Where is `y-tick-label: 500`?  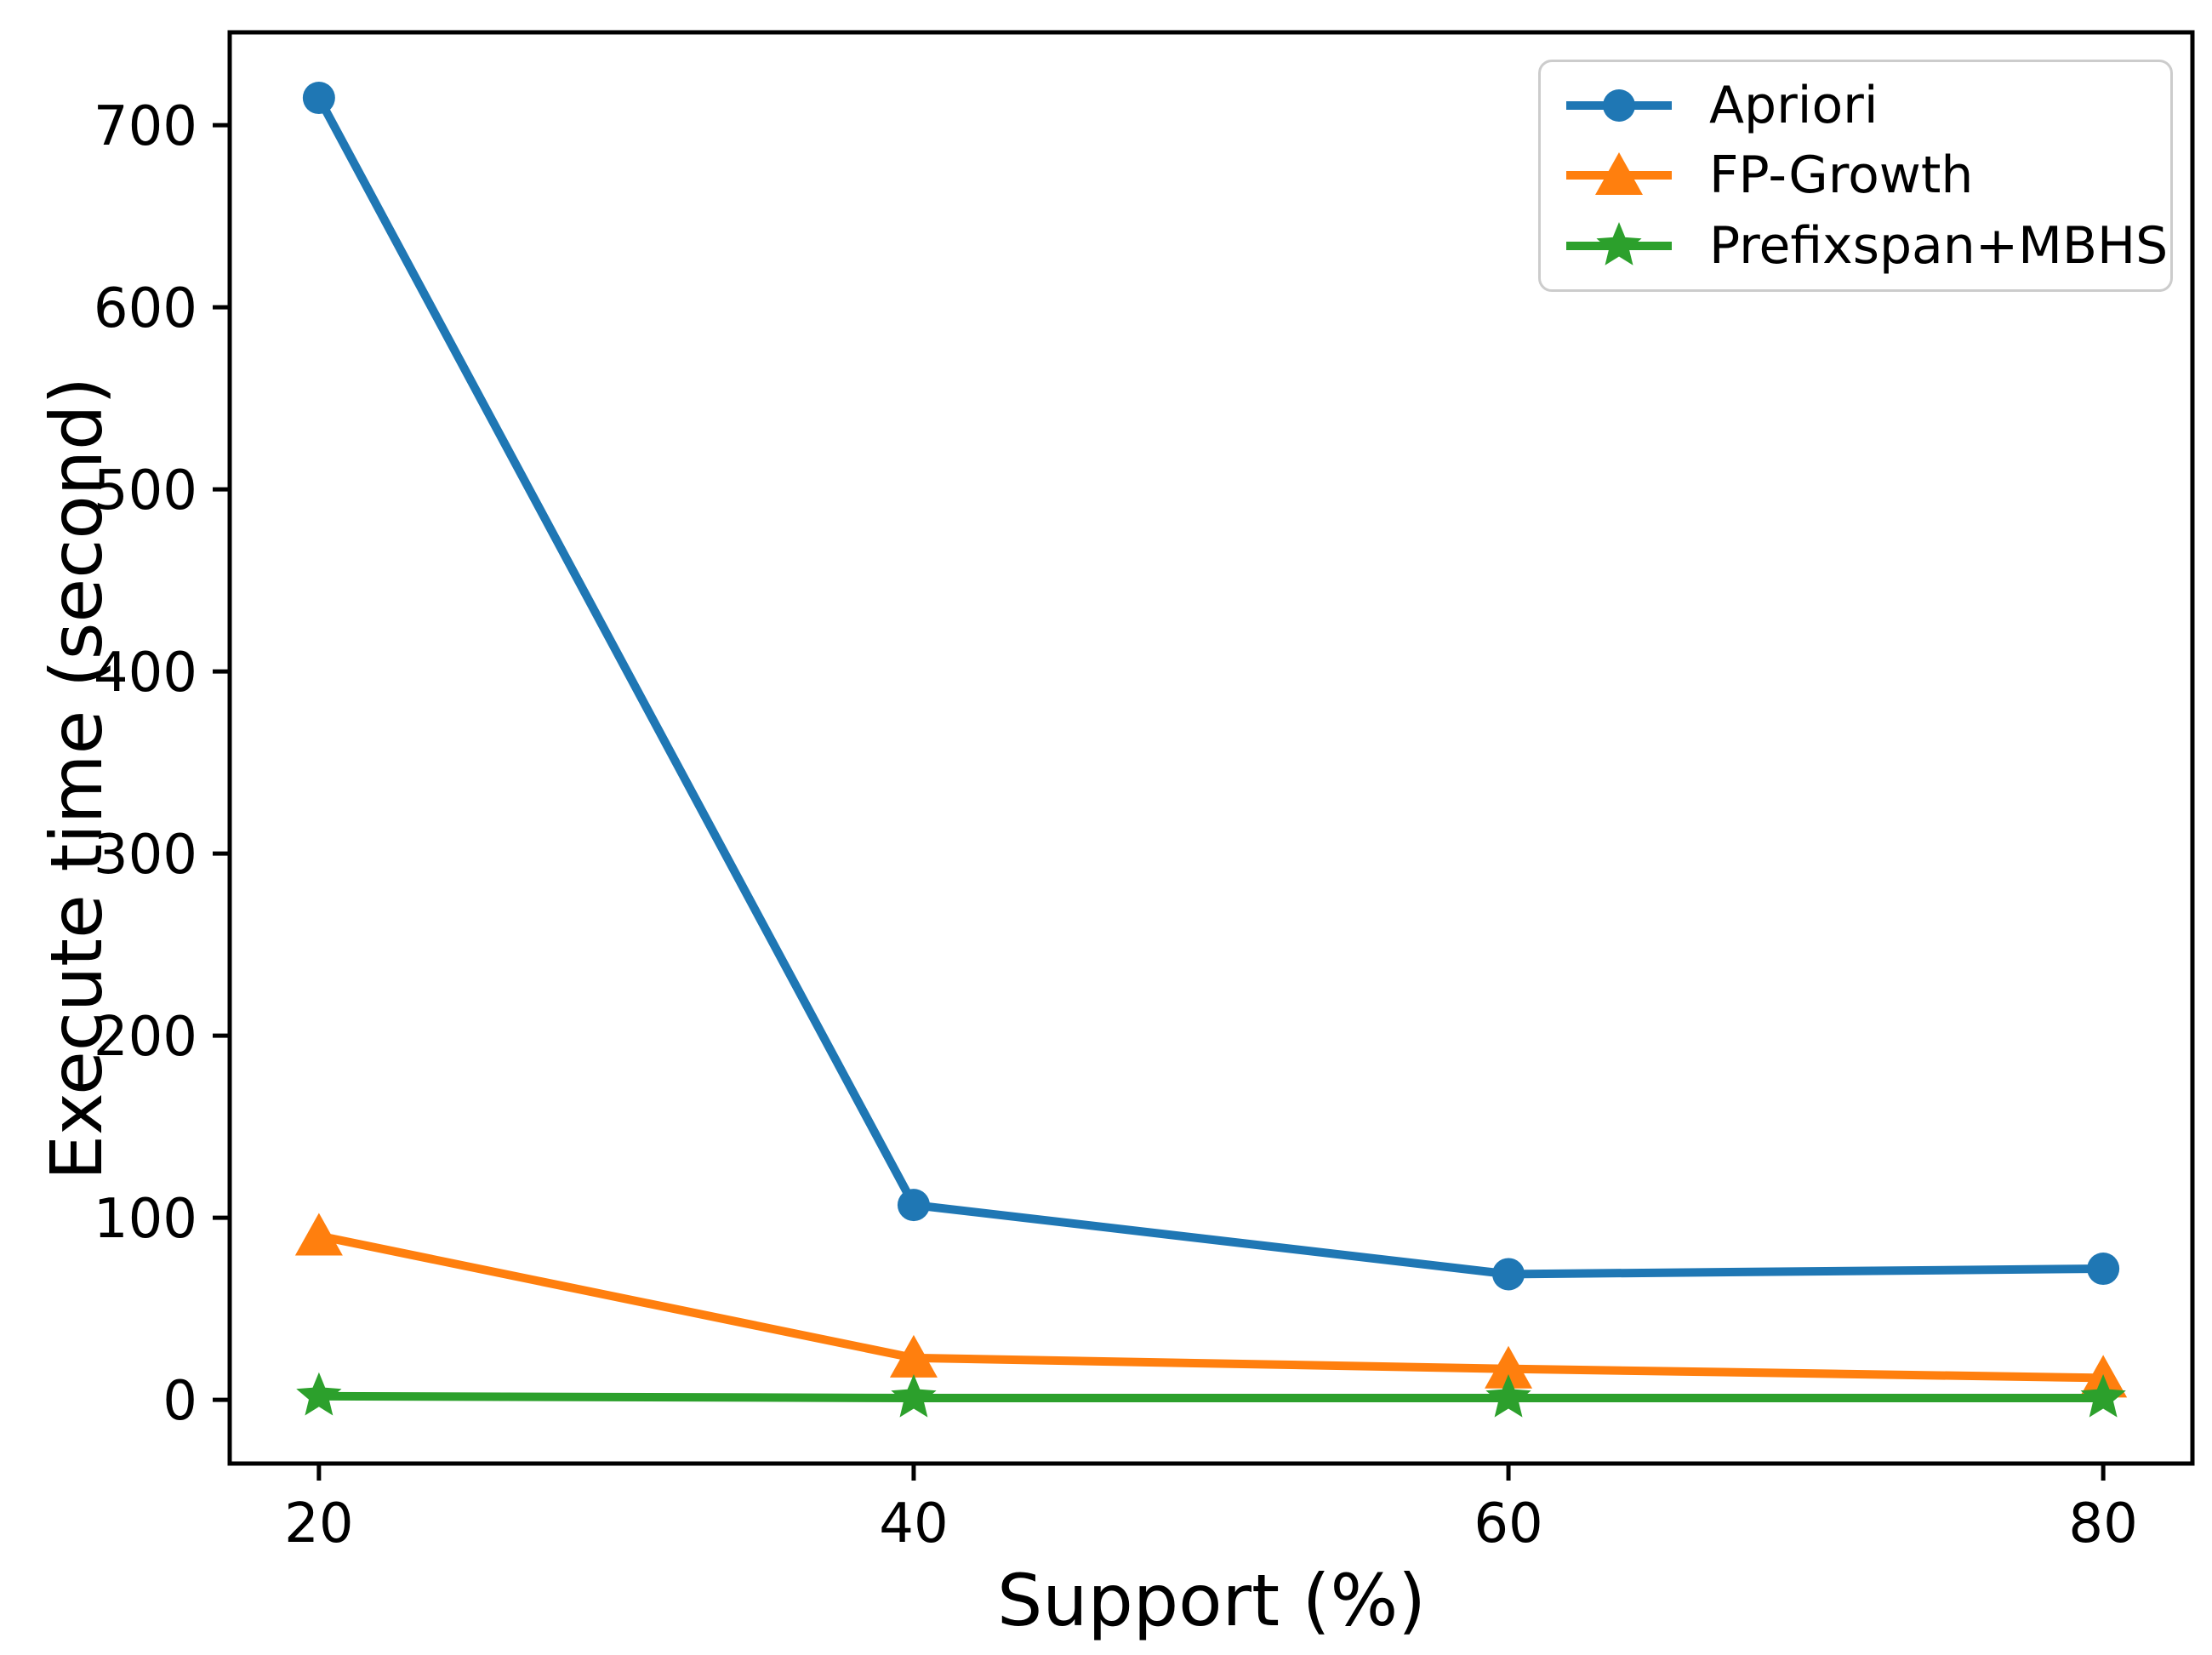
y-tick-label: 500 is located at coordinates (145, 491).